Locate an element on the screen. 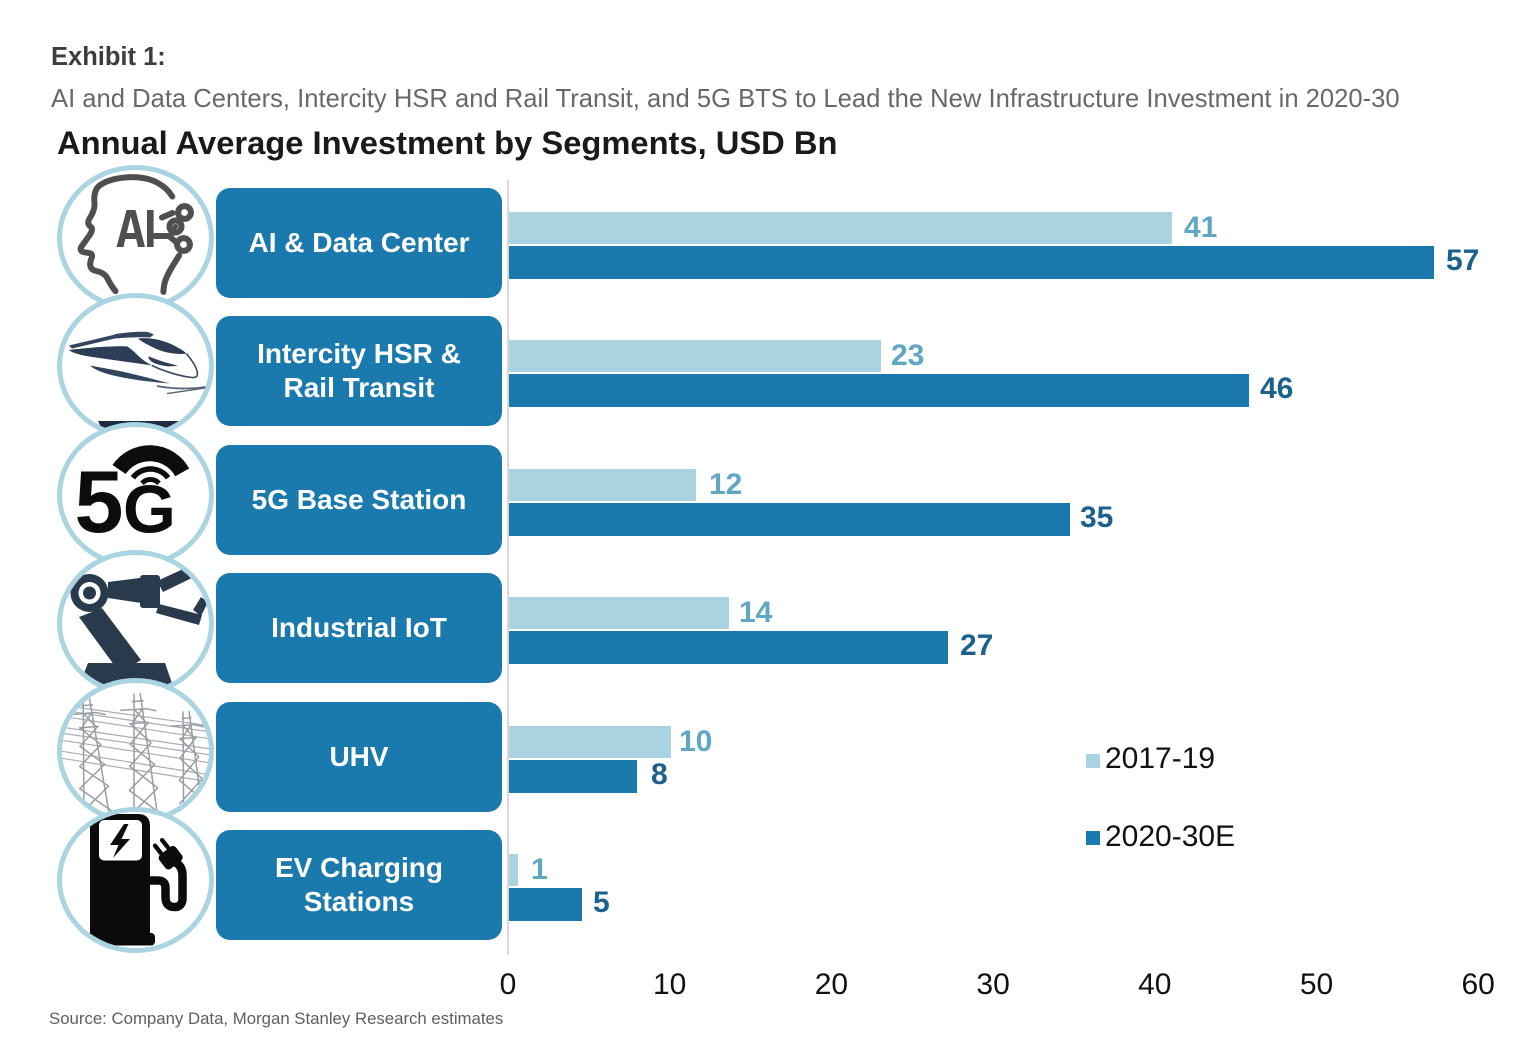 The width and height of the screenshot is (1536, 1059). svg-text: 5 is located at coordinates (99, 501).